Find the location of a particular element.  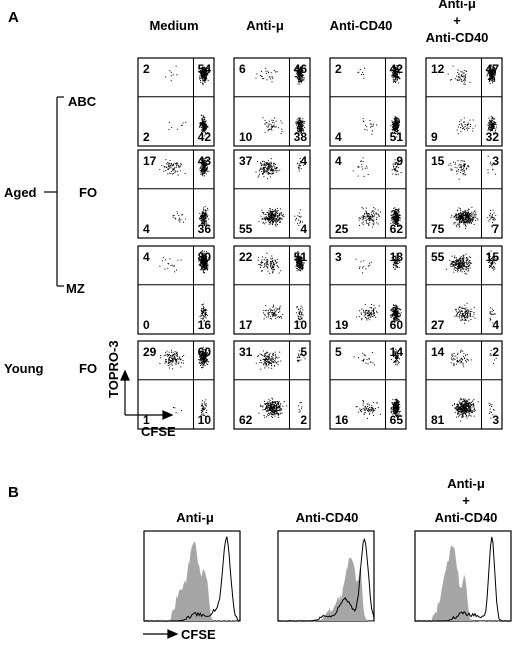

column-header-1-line-0: Anti-μ is located at coordinates (265, 25).